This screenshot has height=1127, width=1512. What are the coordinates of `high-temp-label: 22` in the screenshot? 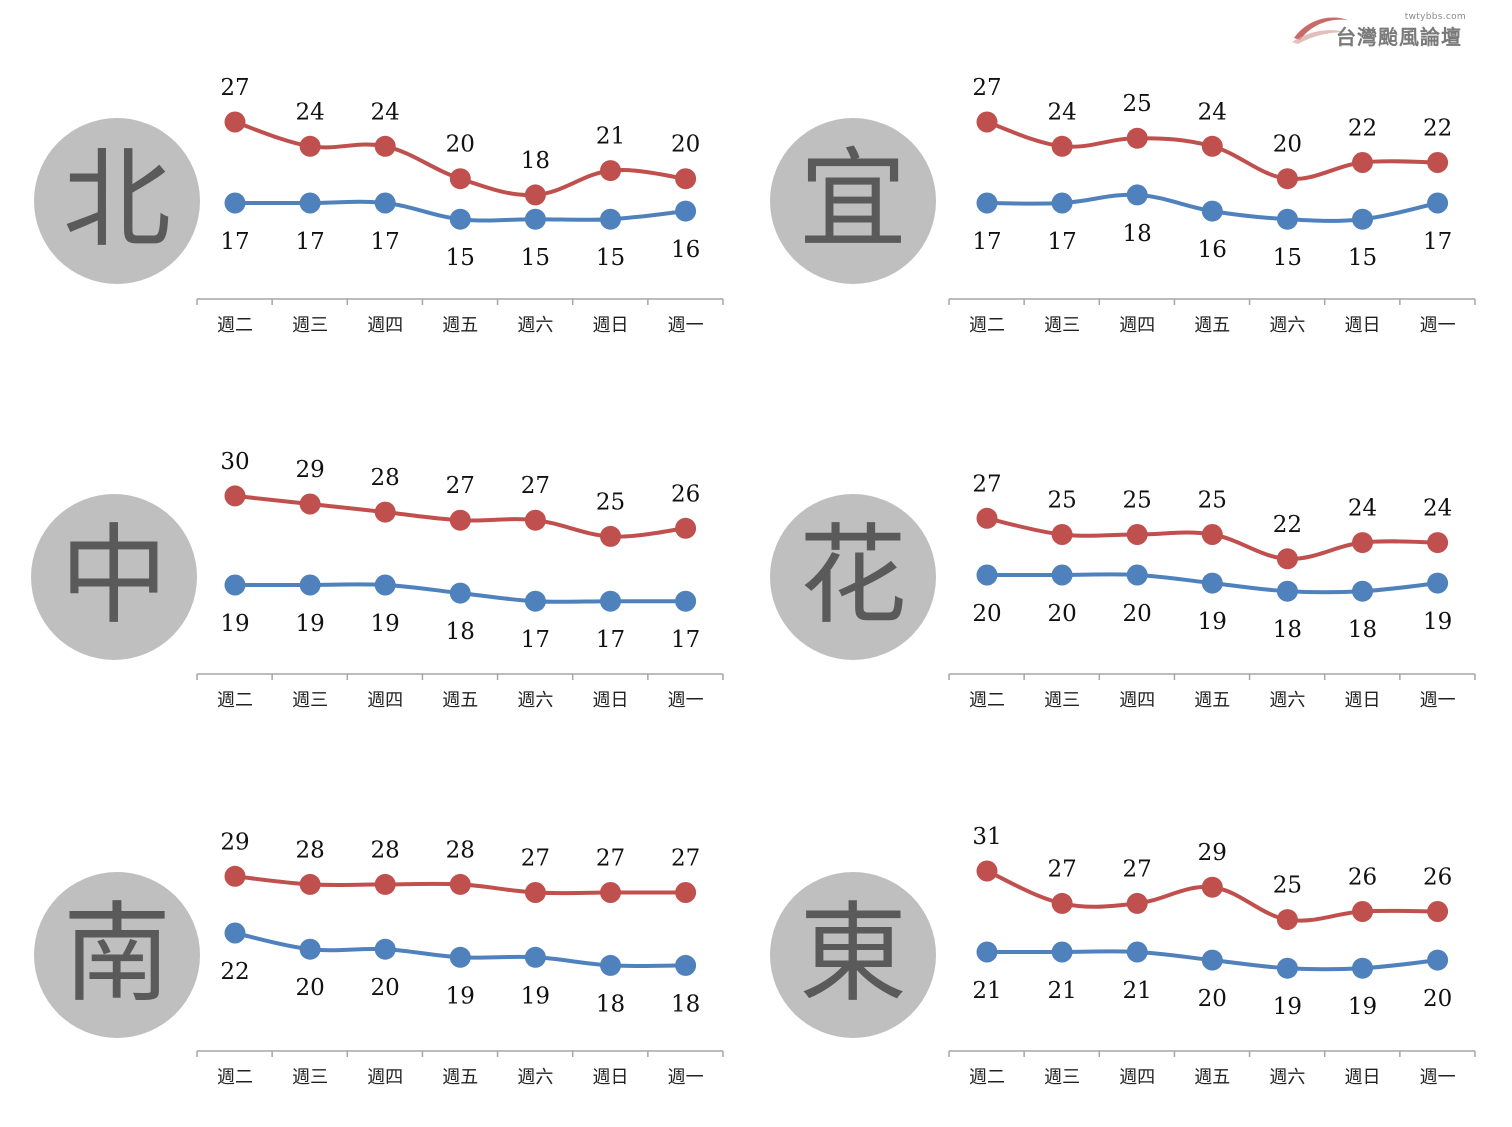 It's located at (1287, 525).